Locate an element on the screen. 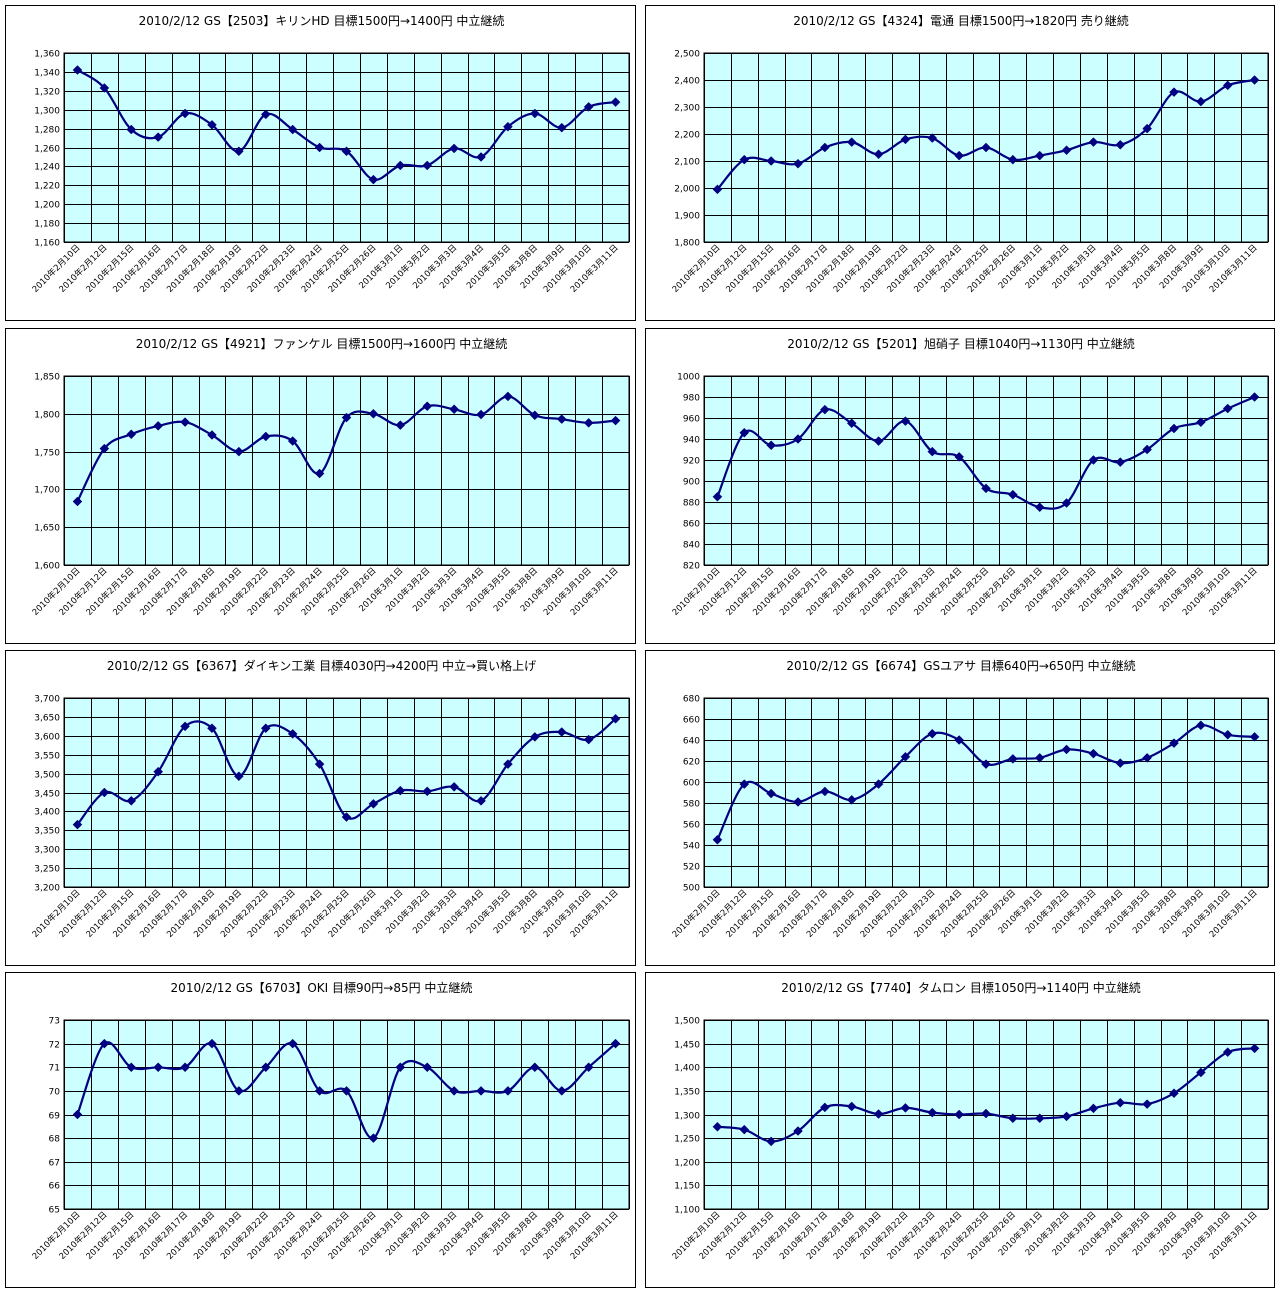 The image size is (1280, 1294). y-tick-label: 560 is located at coordinates (691, 826).